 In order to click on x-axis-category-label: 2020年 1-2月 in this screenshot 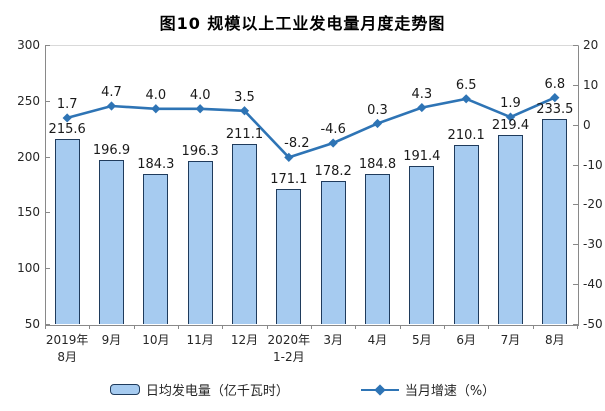, I will do `click(289, 349)`.